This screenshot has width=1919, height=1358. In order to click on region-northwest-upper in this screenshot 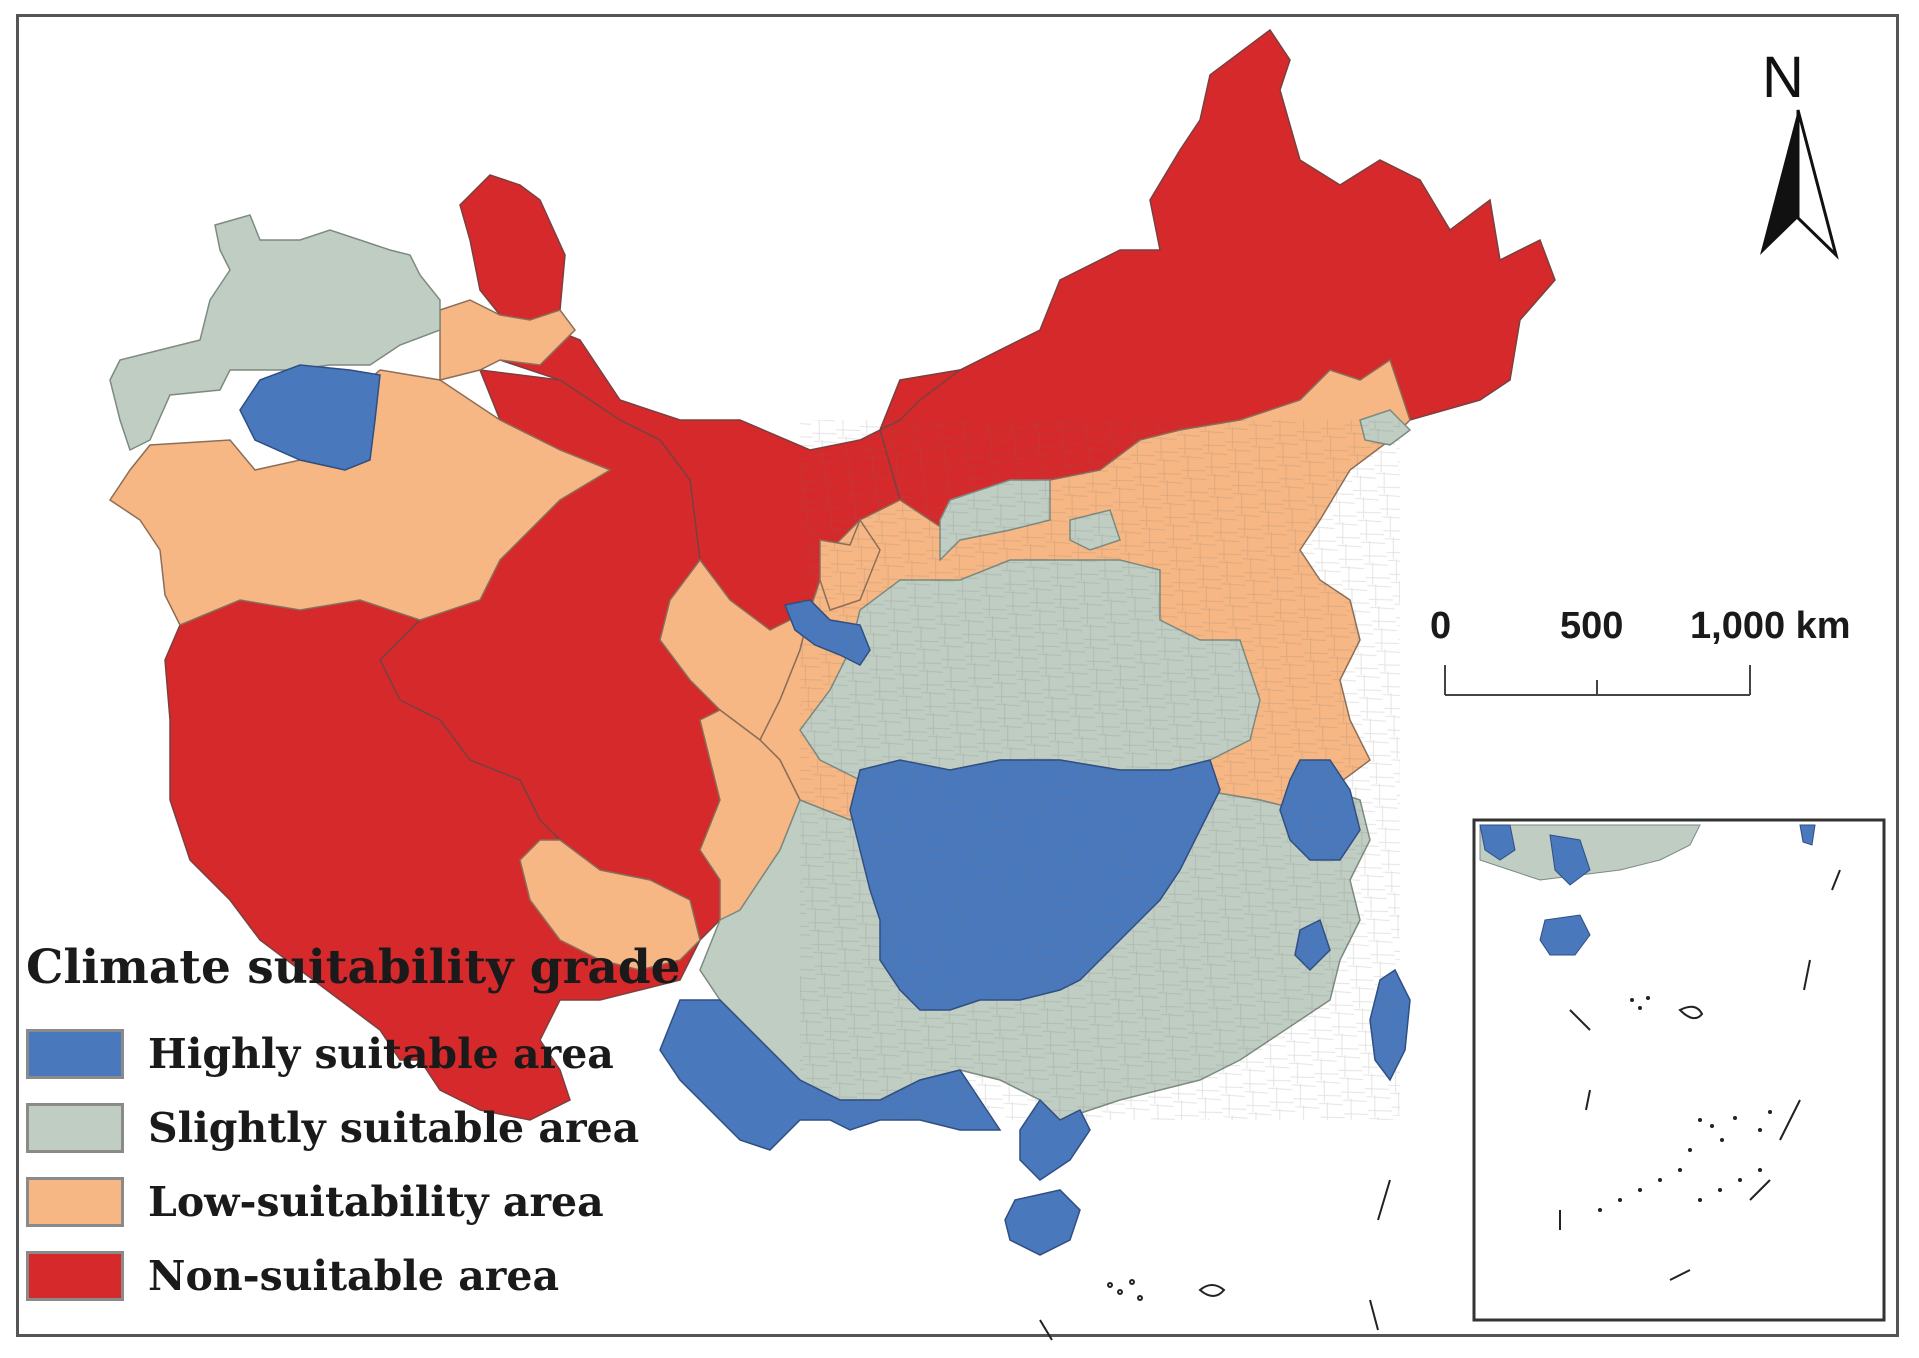, I will do `click(512, 247)`.